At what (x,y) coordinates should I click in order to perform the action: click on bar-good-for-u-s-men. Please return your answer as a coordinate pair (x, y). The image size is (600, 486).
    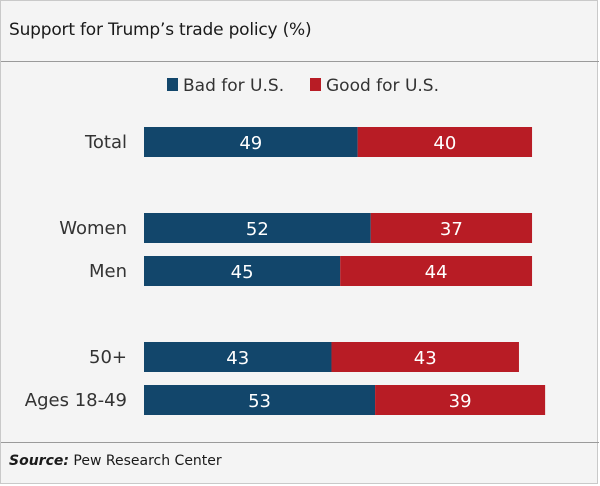
    Looking at the image, I should click on (436, 271).